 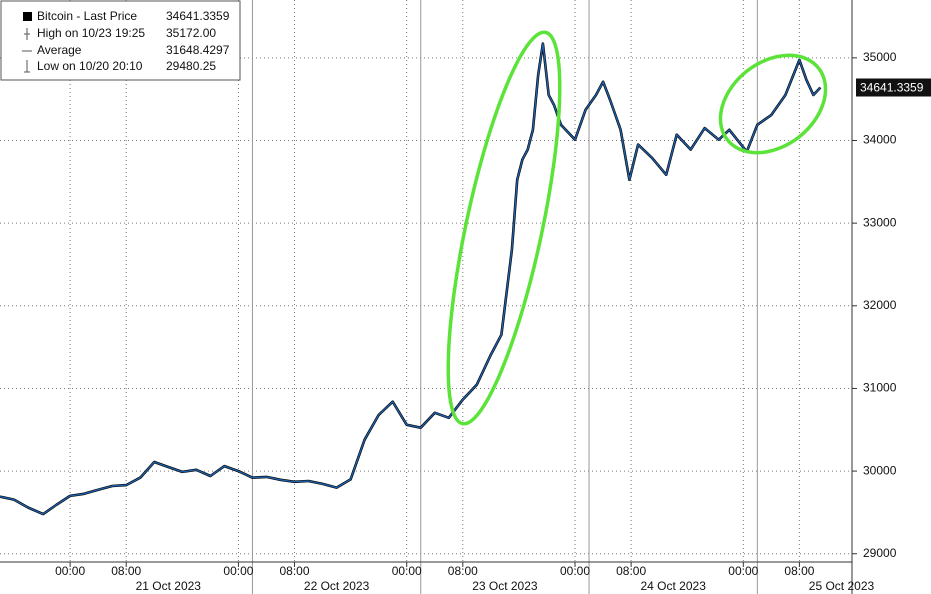 I want to click on legend-icons, so click(x=27, y=50).